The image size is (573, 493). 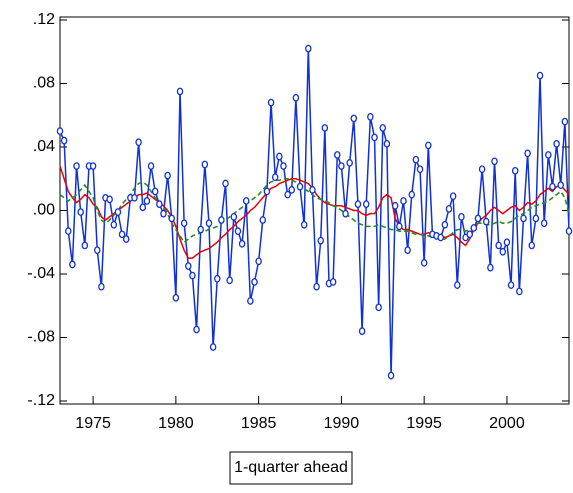 I want to click on series-line, so click(x=314, y=210).